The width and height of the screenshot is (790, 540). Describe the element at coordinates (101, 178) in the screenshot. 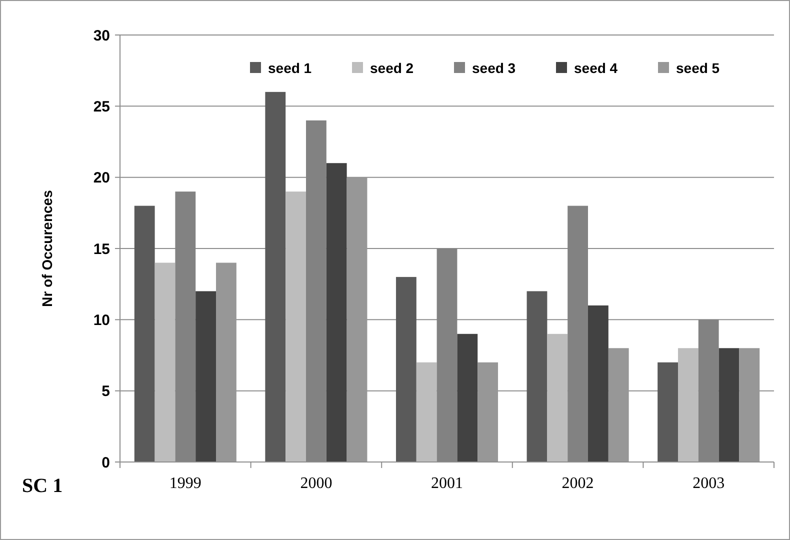

I see `y-tick-label: 20` at that location.